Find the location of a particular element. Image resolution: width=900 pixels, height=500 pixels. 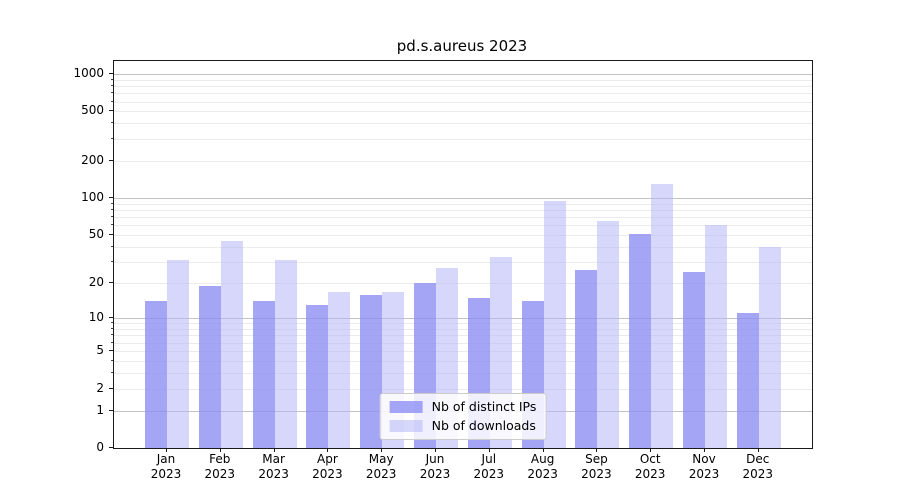

bar-downloads-oct is located at coordinates (662, 316).